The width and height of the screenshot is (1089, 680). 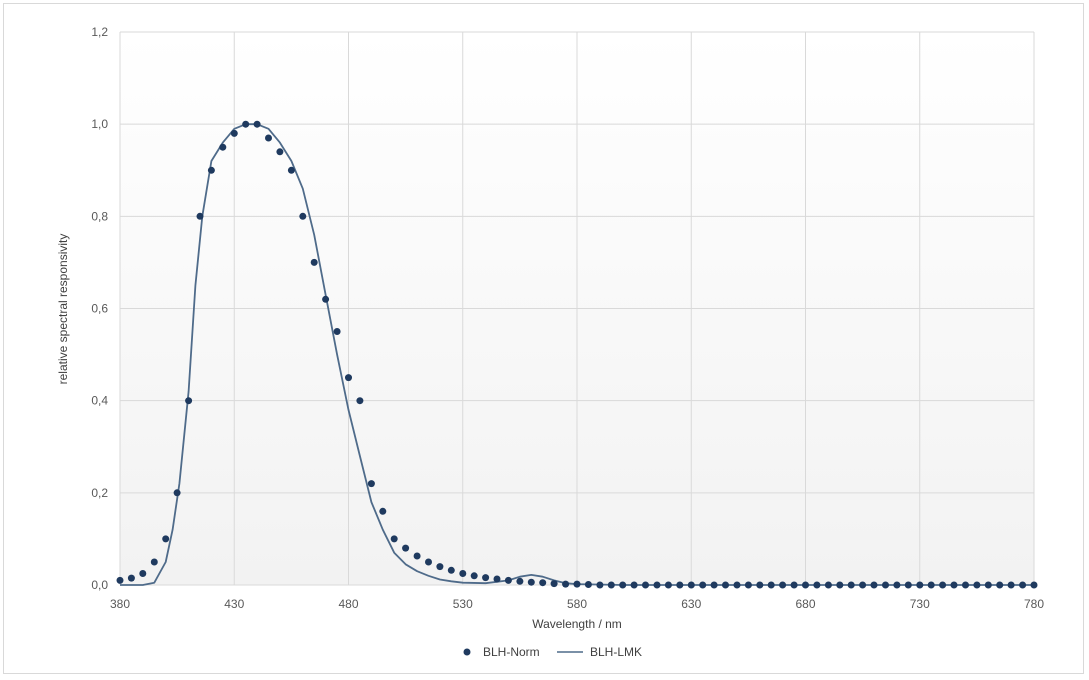 I want to click on y-tick-label: 0,6, so click(x=99, y=309).